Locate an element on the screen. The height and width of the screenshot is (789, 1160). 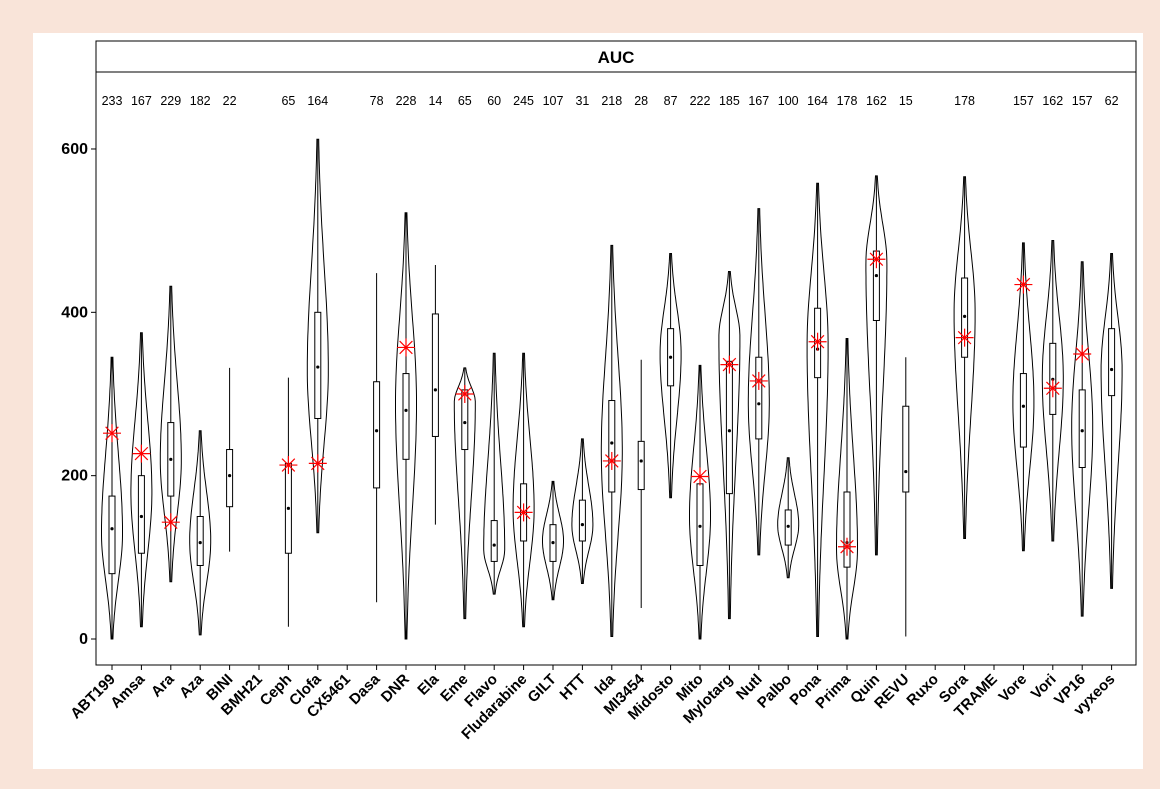
sample-count: 14 is located at coordinates (435, 101).